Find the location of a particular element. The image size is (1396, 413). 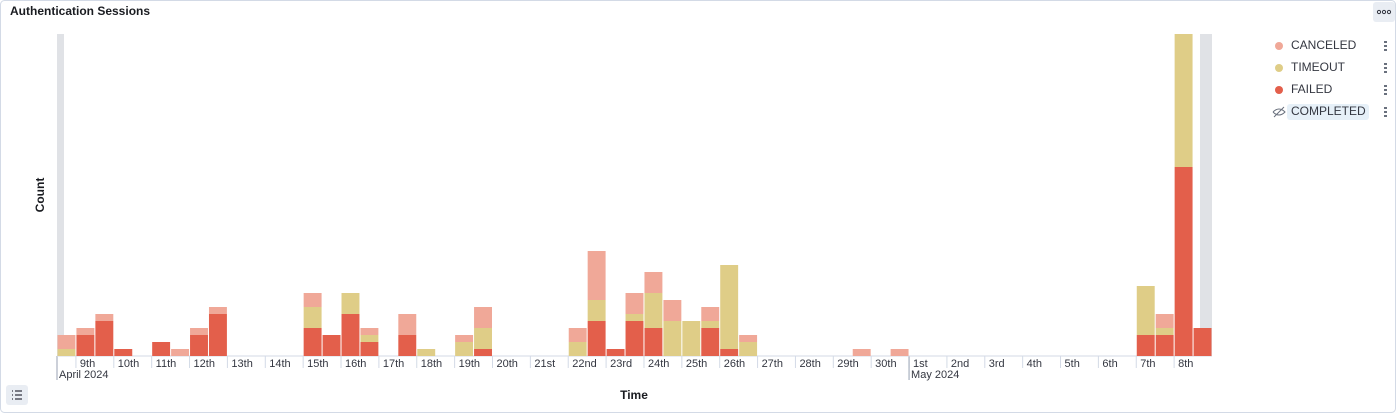

x-tick-secondary-label: May 2024 is located at coordinates (935, 375).